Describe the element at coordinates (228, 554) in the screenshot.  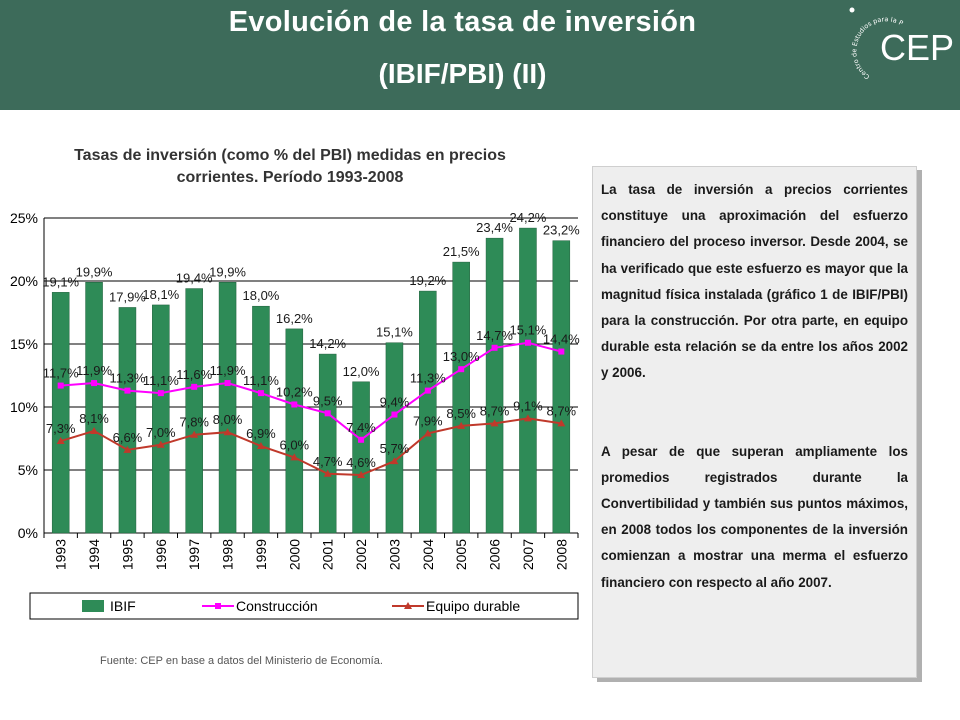
I see `x-tick-label: 1998` at that location.